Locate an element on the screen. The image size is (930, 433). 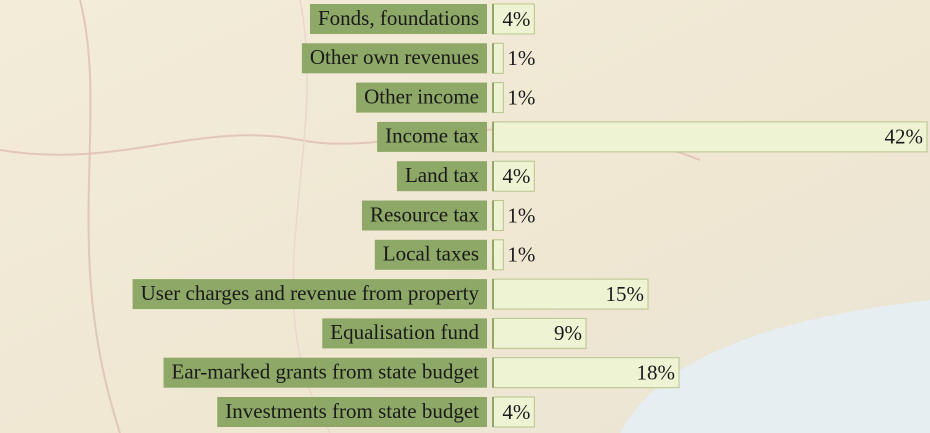
category-label: Other income is located at coordinates (421, 96).